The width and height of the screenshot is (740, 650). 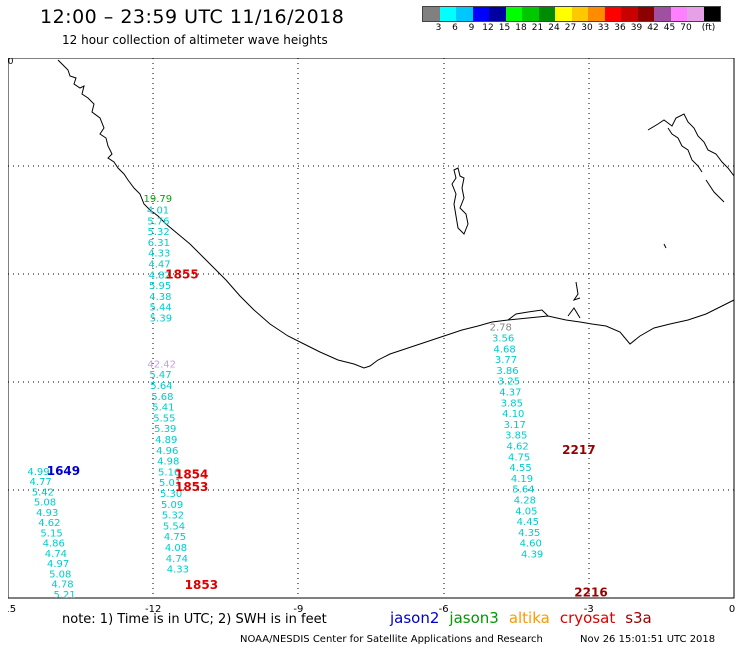 I want to click on colorbar-label: 33, so click(x=603, y=28).